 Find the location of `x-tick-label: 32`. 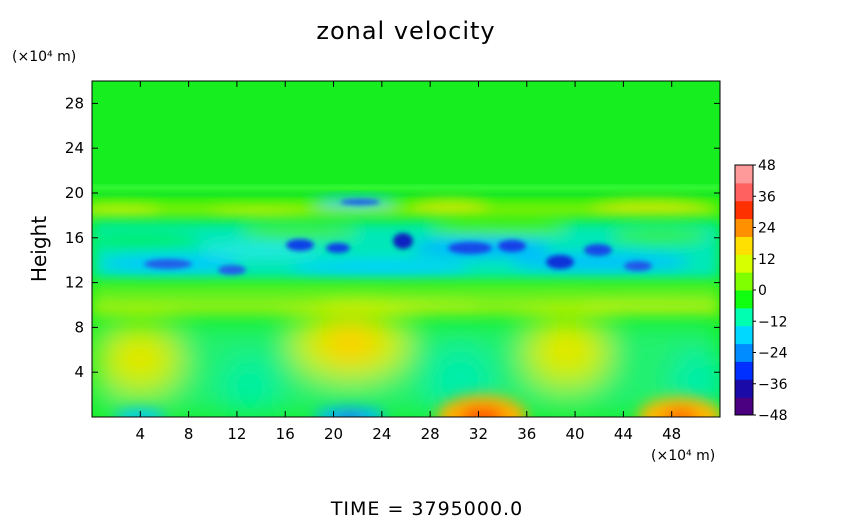

x-tick-label: 32 is located at coordinates (478, 434).